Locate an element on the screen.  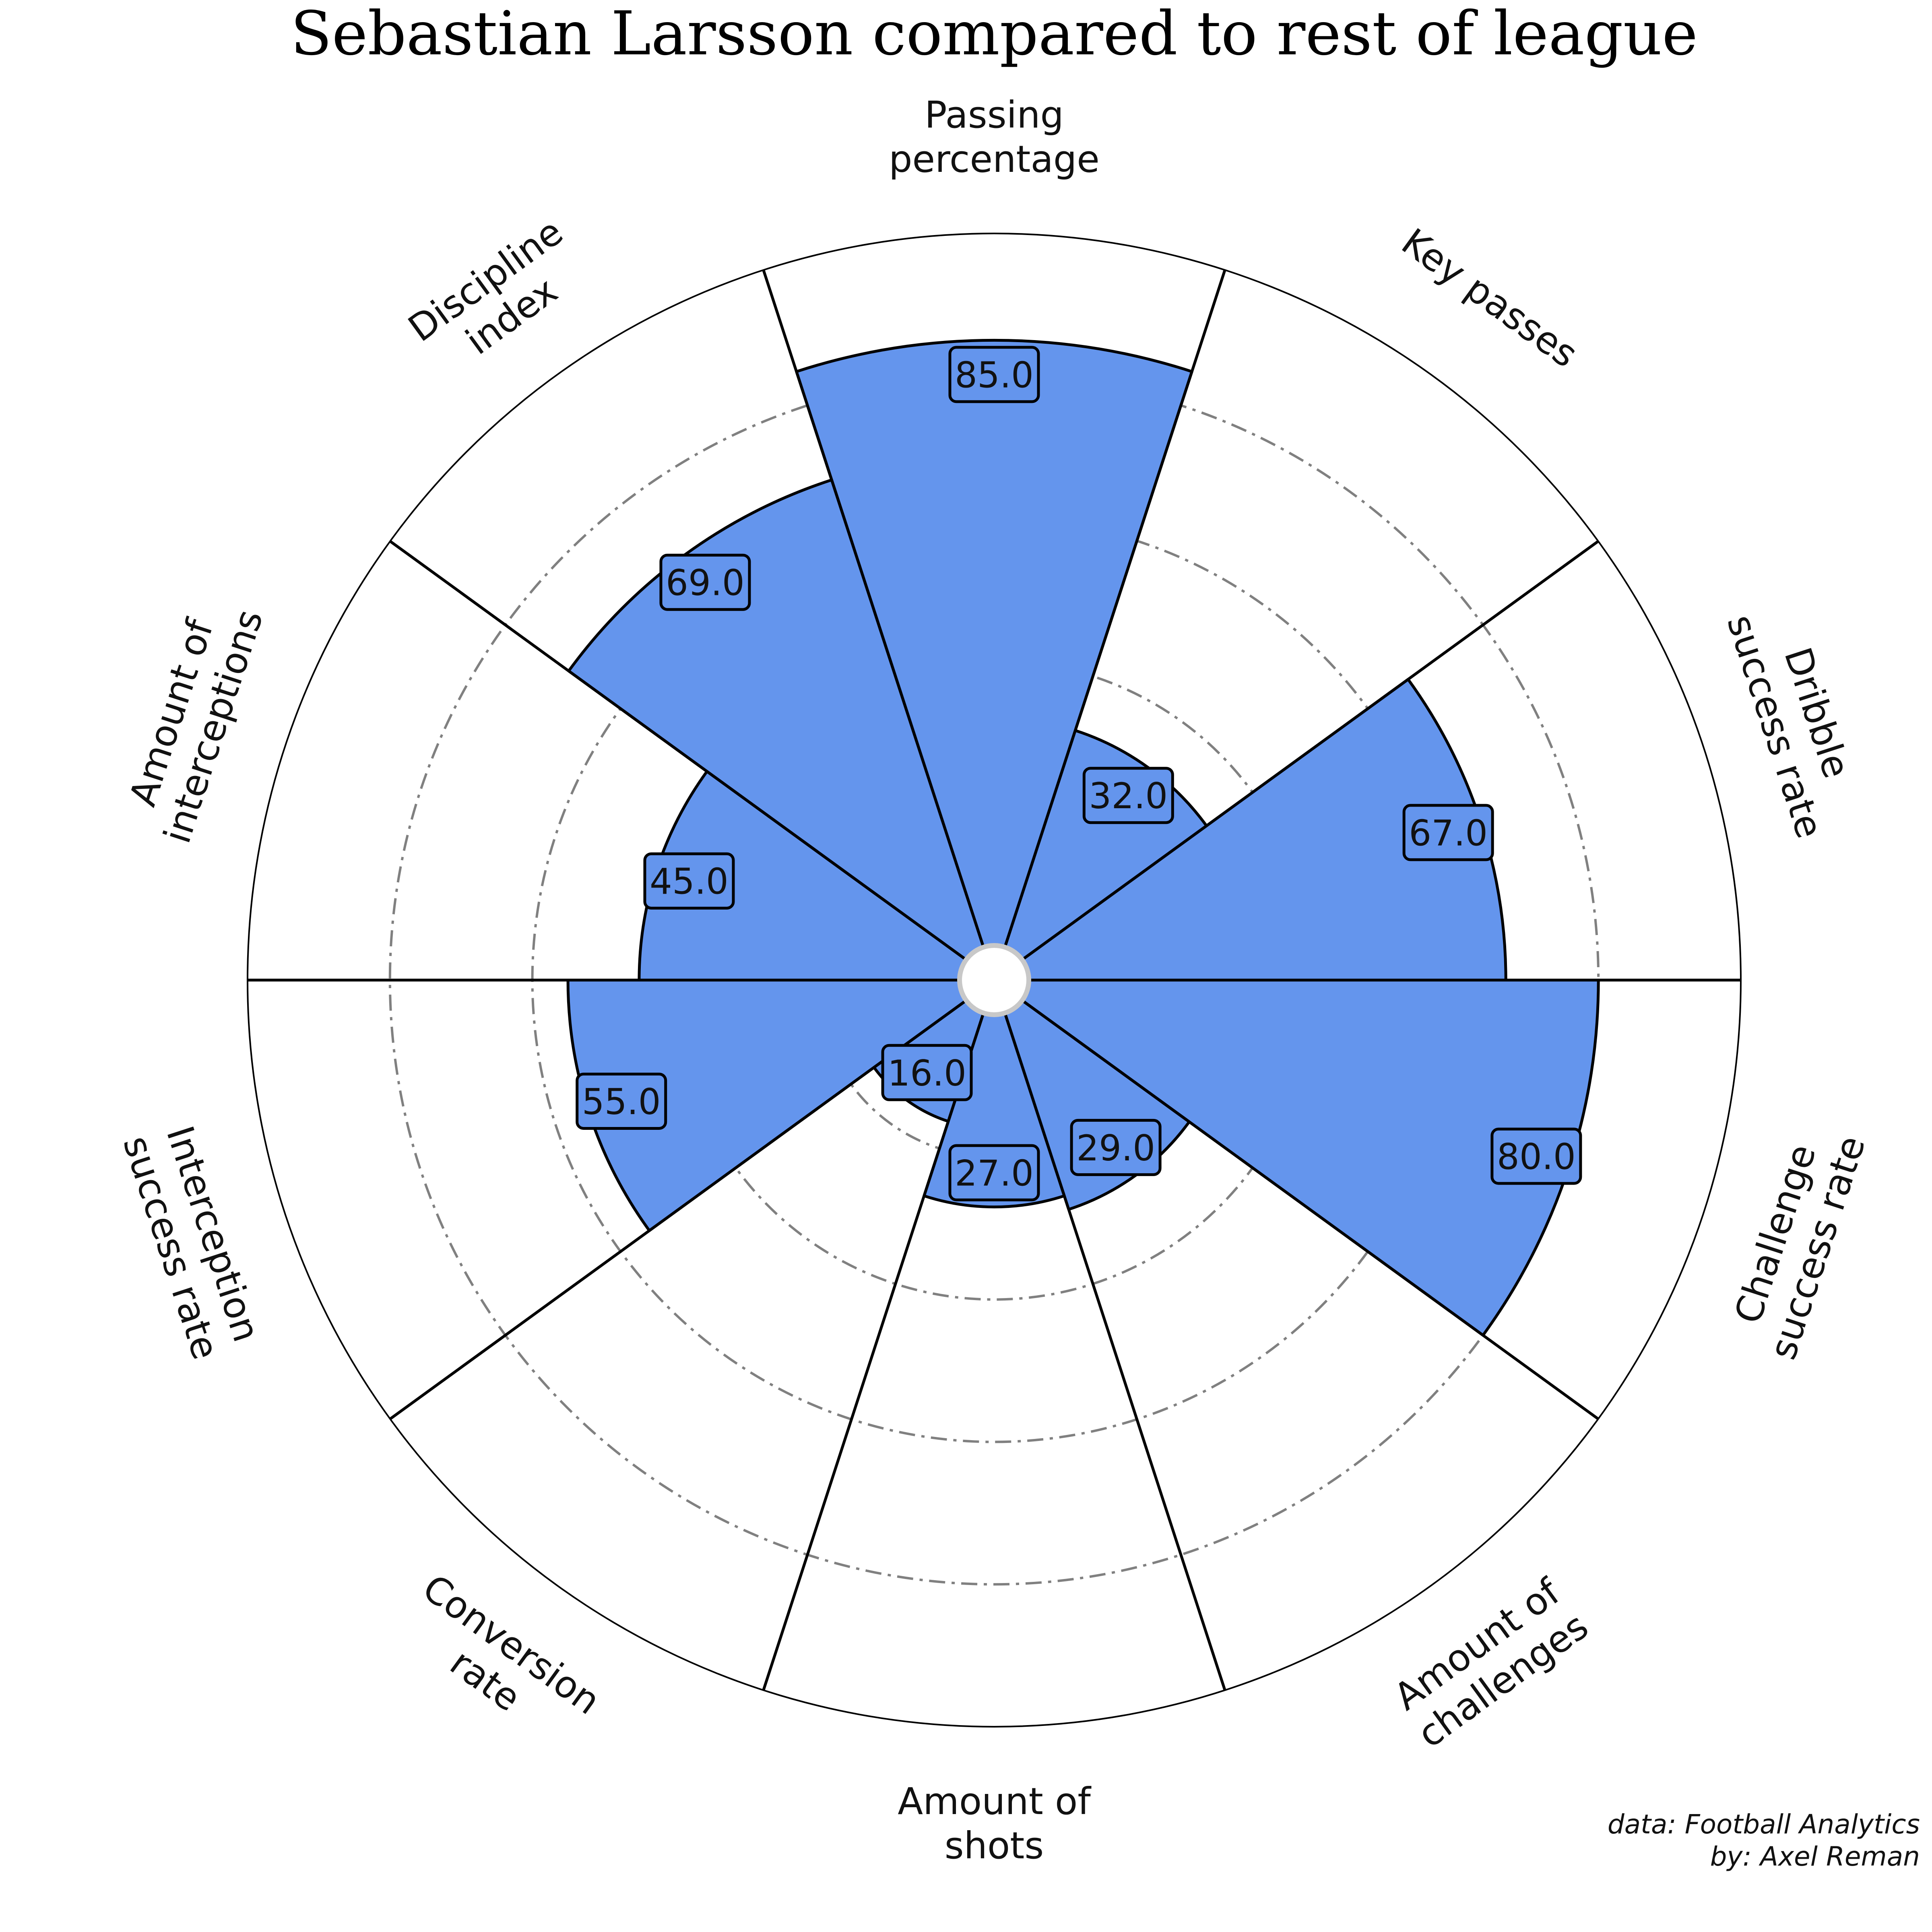
category-label-passing-percentage: Passing percentage is located at coordinates (994, 137).